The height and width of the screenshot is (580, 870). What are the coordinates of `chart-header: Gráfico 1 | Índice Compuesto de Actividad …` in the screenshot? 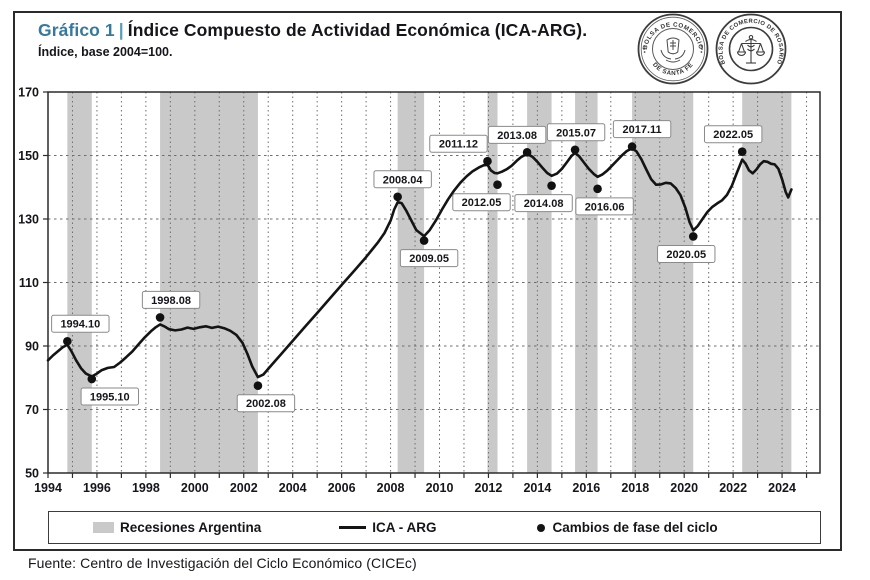 It's located at (312, 39).